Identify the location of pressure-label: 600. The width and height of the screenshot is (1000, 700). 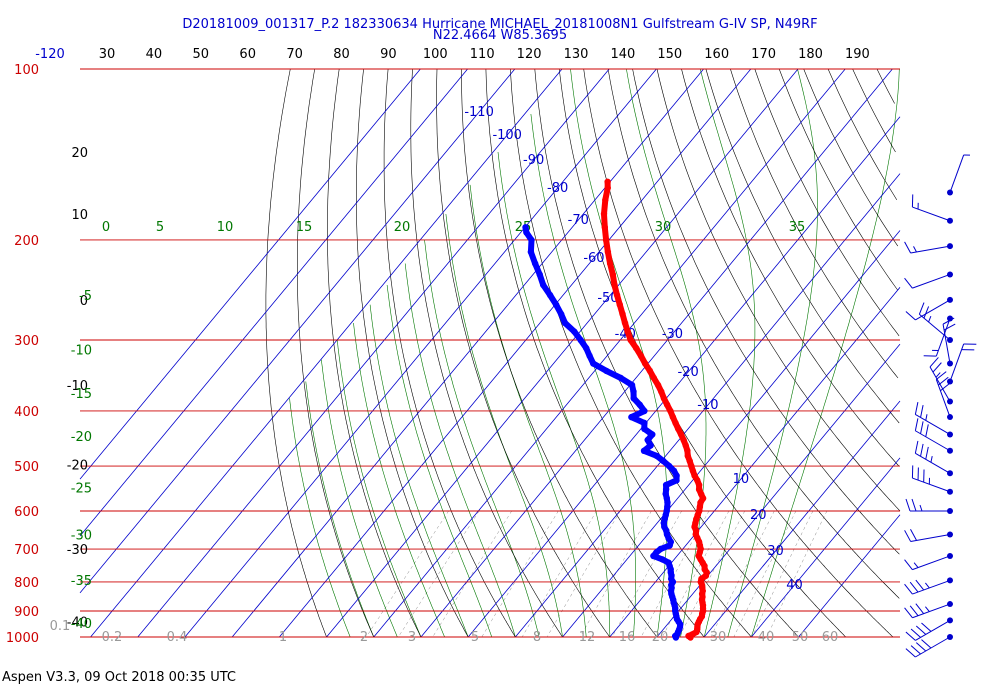
(26, 512).